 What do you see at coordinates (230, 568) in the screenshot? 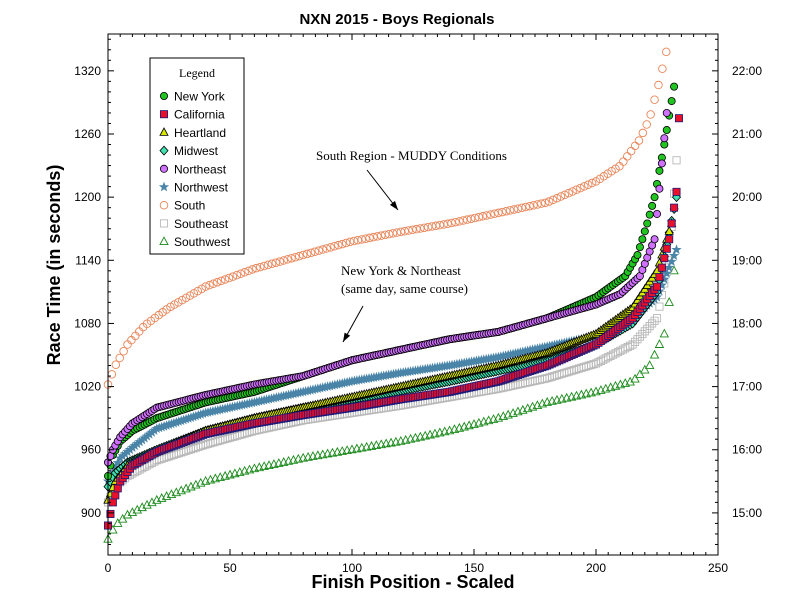
I see `x-tick-label: 50` at bounding box center [230, 568].